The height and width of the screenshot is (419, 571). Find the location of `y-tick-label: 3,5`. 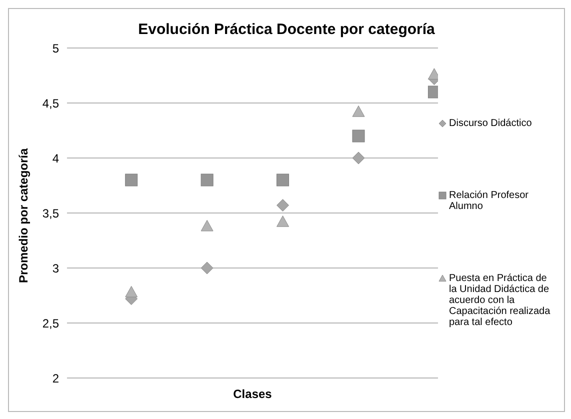

y-tick-label: 3,5 is located at coordinates (51, 213).